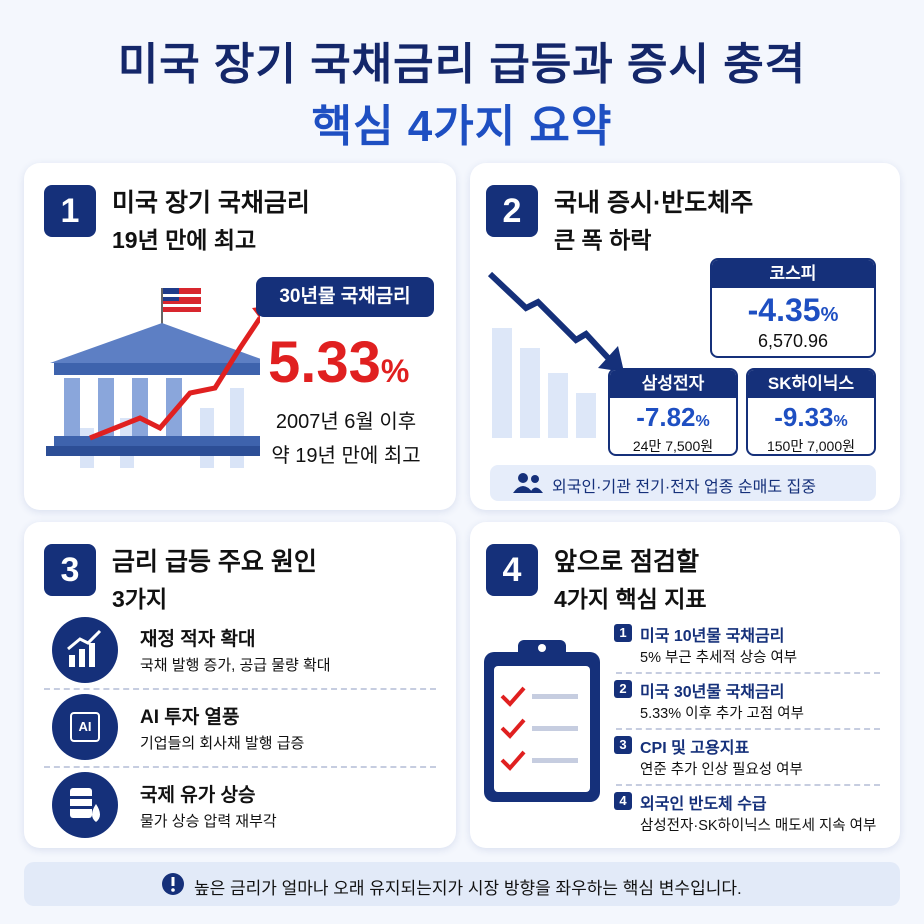 Image resolution: width=924 pixels, height=924 pixels. Describe the element at coordinates (758, 826) in the screenshot. I see `item-desc: 삼성전자·SK하이닉스 매도세 지속 여부` at that location.